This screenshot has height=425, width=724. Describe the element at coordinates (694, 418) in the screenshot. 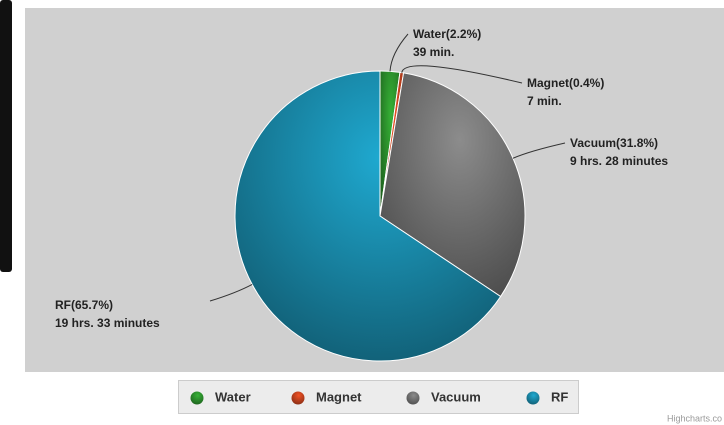

I see `credit: Highcharts.co` at that location.